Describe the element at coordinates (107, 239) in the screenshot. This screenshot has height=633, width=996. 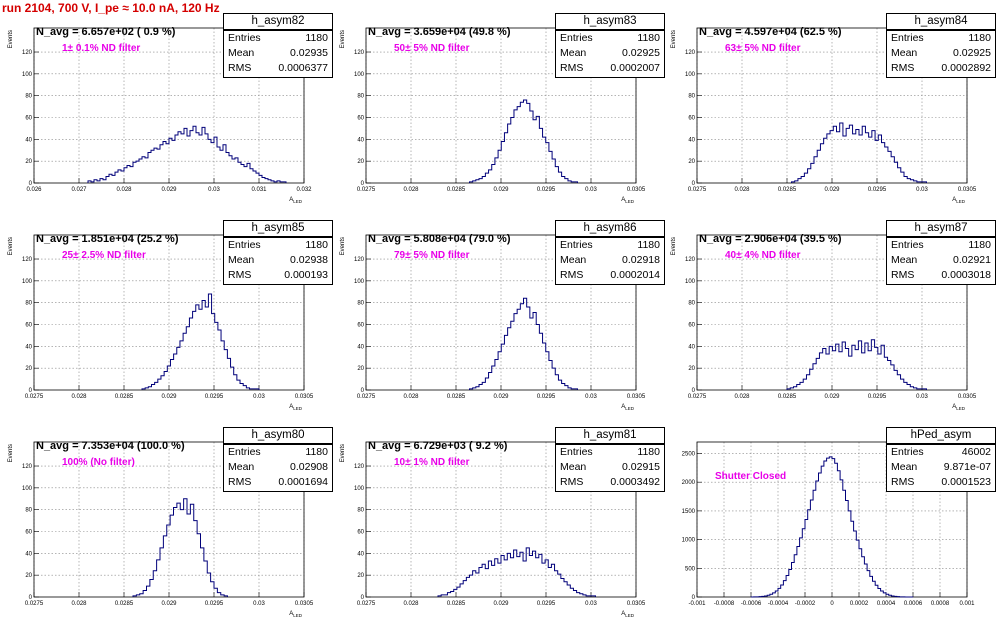
I see `navg-label: N_avg = 1.851e+04 (25.2 %)` at that location.